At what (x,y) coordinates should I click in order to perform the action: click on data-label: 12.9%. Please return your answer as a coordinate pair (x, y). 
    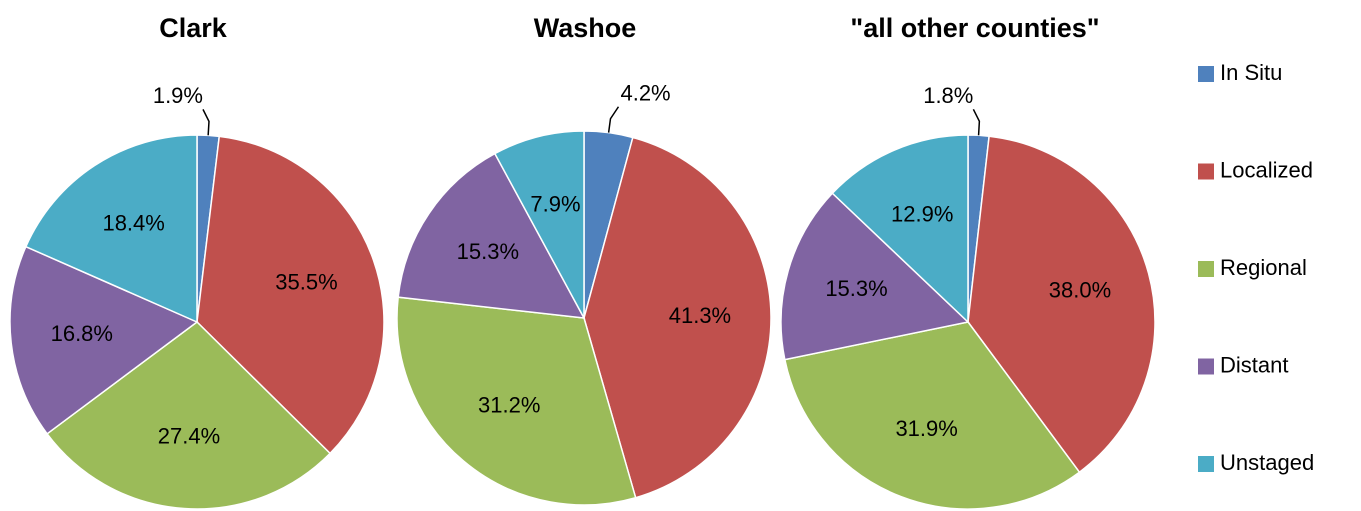
    Looking at the image, I should click on (922, 213).